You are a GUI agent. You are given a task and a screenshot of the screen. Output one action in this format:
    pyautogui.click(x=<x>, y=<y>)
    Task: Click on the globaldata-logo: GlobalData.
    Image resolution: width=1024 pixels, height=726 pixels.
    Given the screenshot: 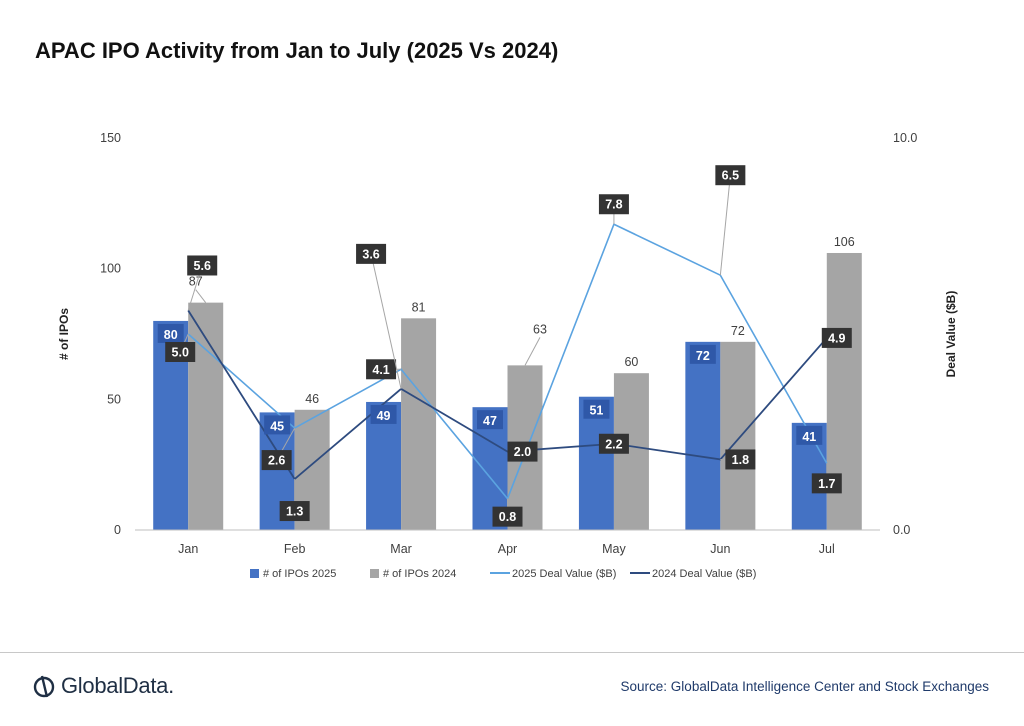 What is the action you would take?
    pyautogui.click(x=103, y=686)
    